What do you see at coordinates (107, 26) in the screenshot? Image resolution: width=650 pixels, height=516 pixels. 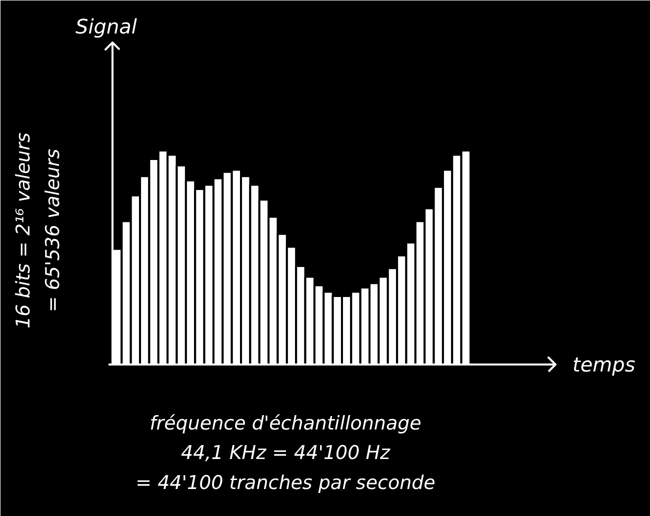 I see `text: Signal` at bounding box center [107, 26].